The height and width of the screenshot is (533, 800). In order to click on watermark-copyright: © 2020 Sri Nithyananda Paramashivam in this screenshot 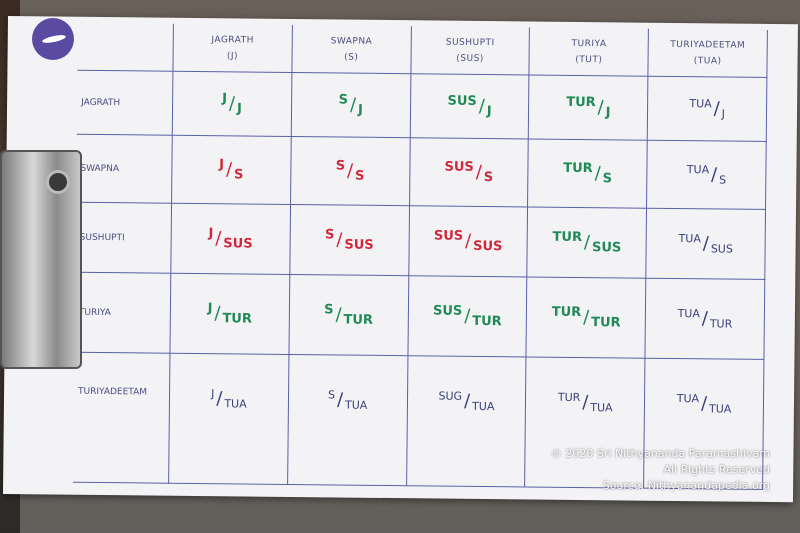, I will do `click(660, 453)`.